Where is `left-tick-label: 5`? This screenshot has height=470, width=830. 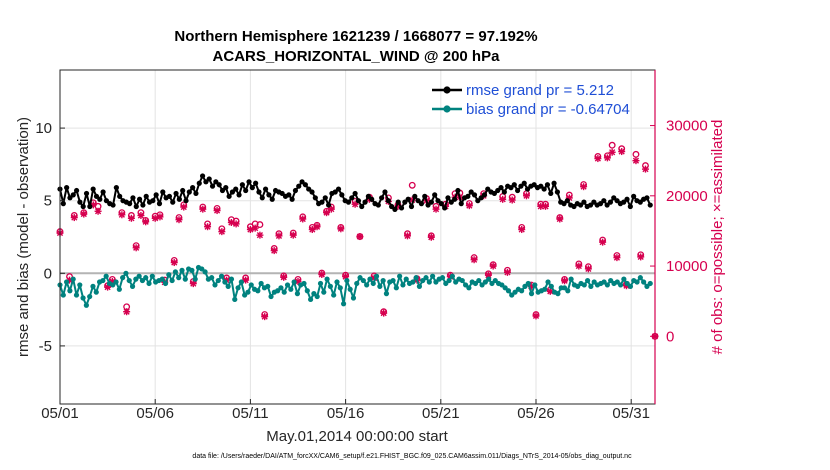 left-tick-label: 5 is located at coordinates (48, 201).